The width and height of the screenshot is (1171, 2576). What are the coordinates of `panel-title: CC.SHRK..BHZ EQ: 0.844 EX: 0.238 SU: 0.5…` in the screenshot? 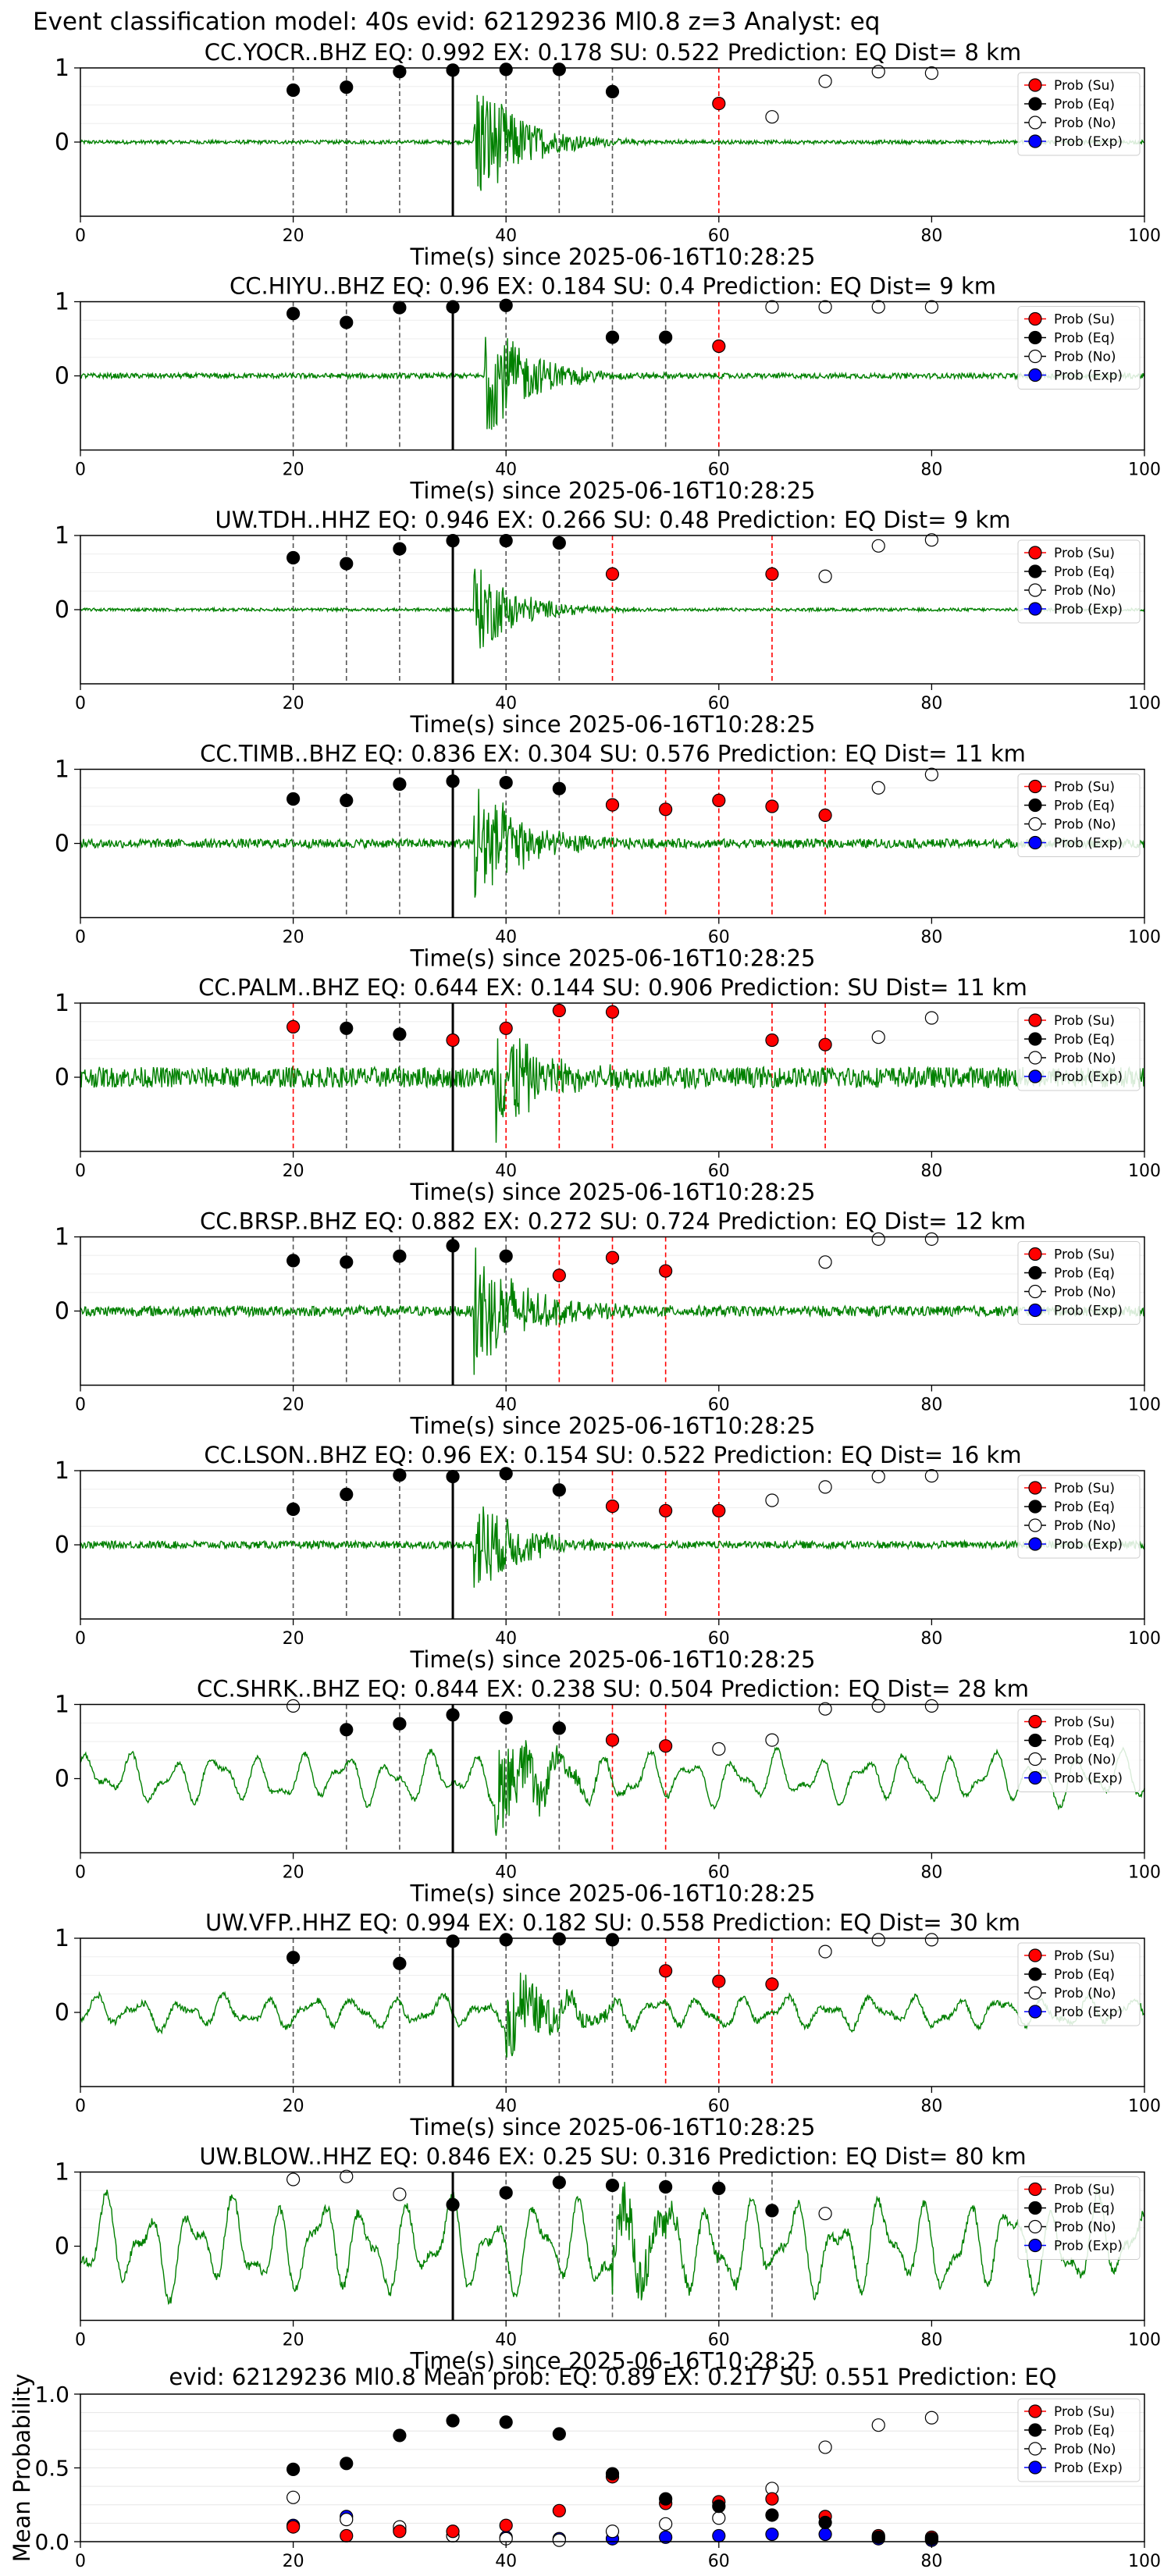 It's located at (613, 1689).